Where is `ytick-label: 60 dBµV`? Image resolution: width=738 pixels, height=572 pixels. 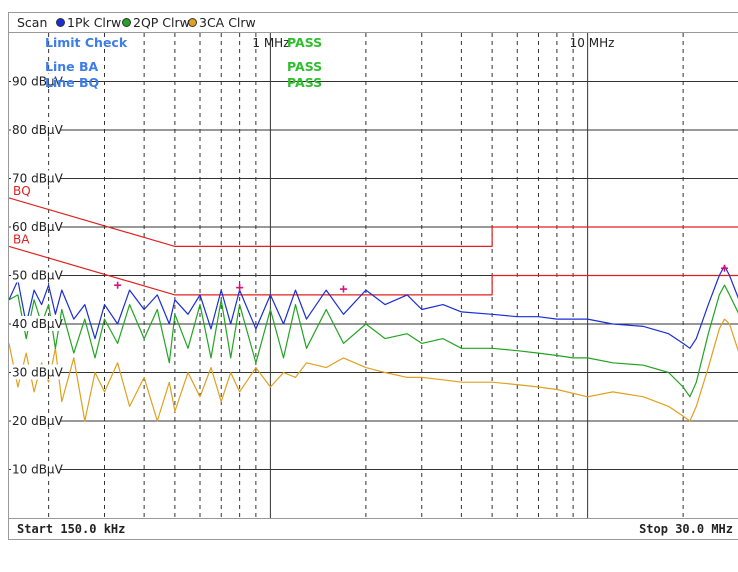
ytick-label: 60 dBµV is located at coordinates (38, 227).